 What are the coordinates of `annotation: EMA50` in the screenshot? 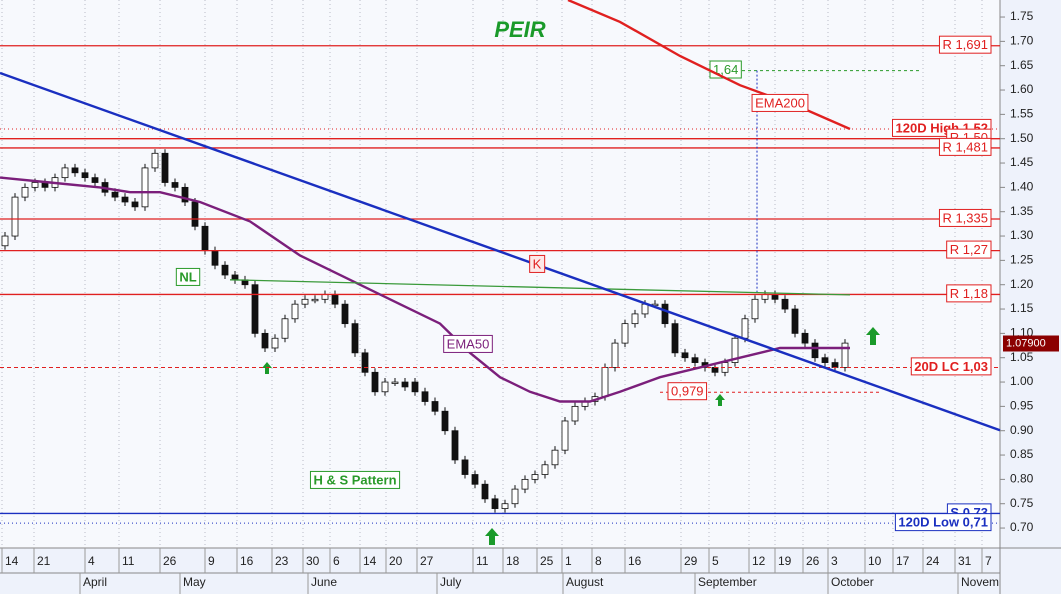 It's located at (468, 343).